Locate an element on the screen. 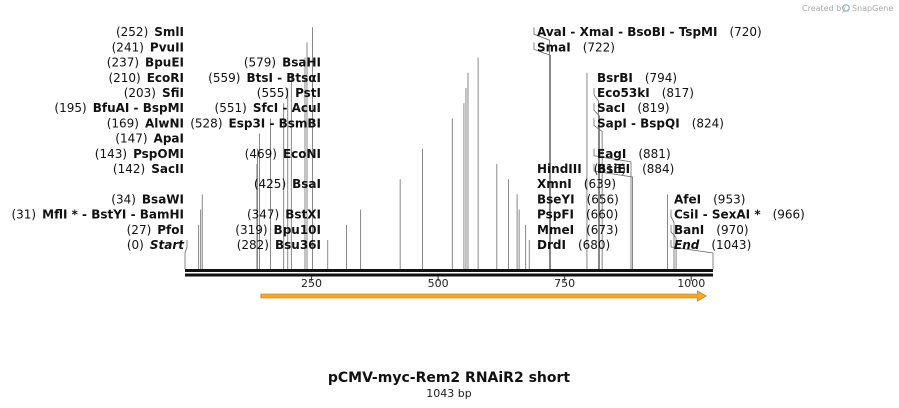  site-sfii: (203) SfiI is located at coordinates (154, 93).